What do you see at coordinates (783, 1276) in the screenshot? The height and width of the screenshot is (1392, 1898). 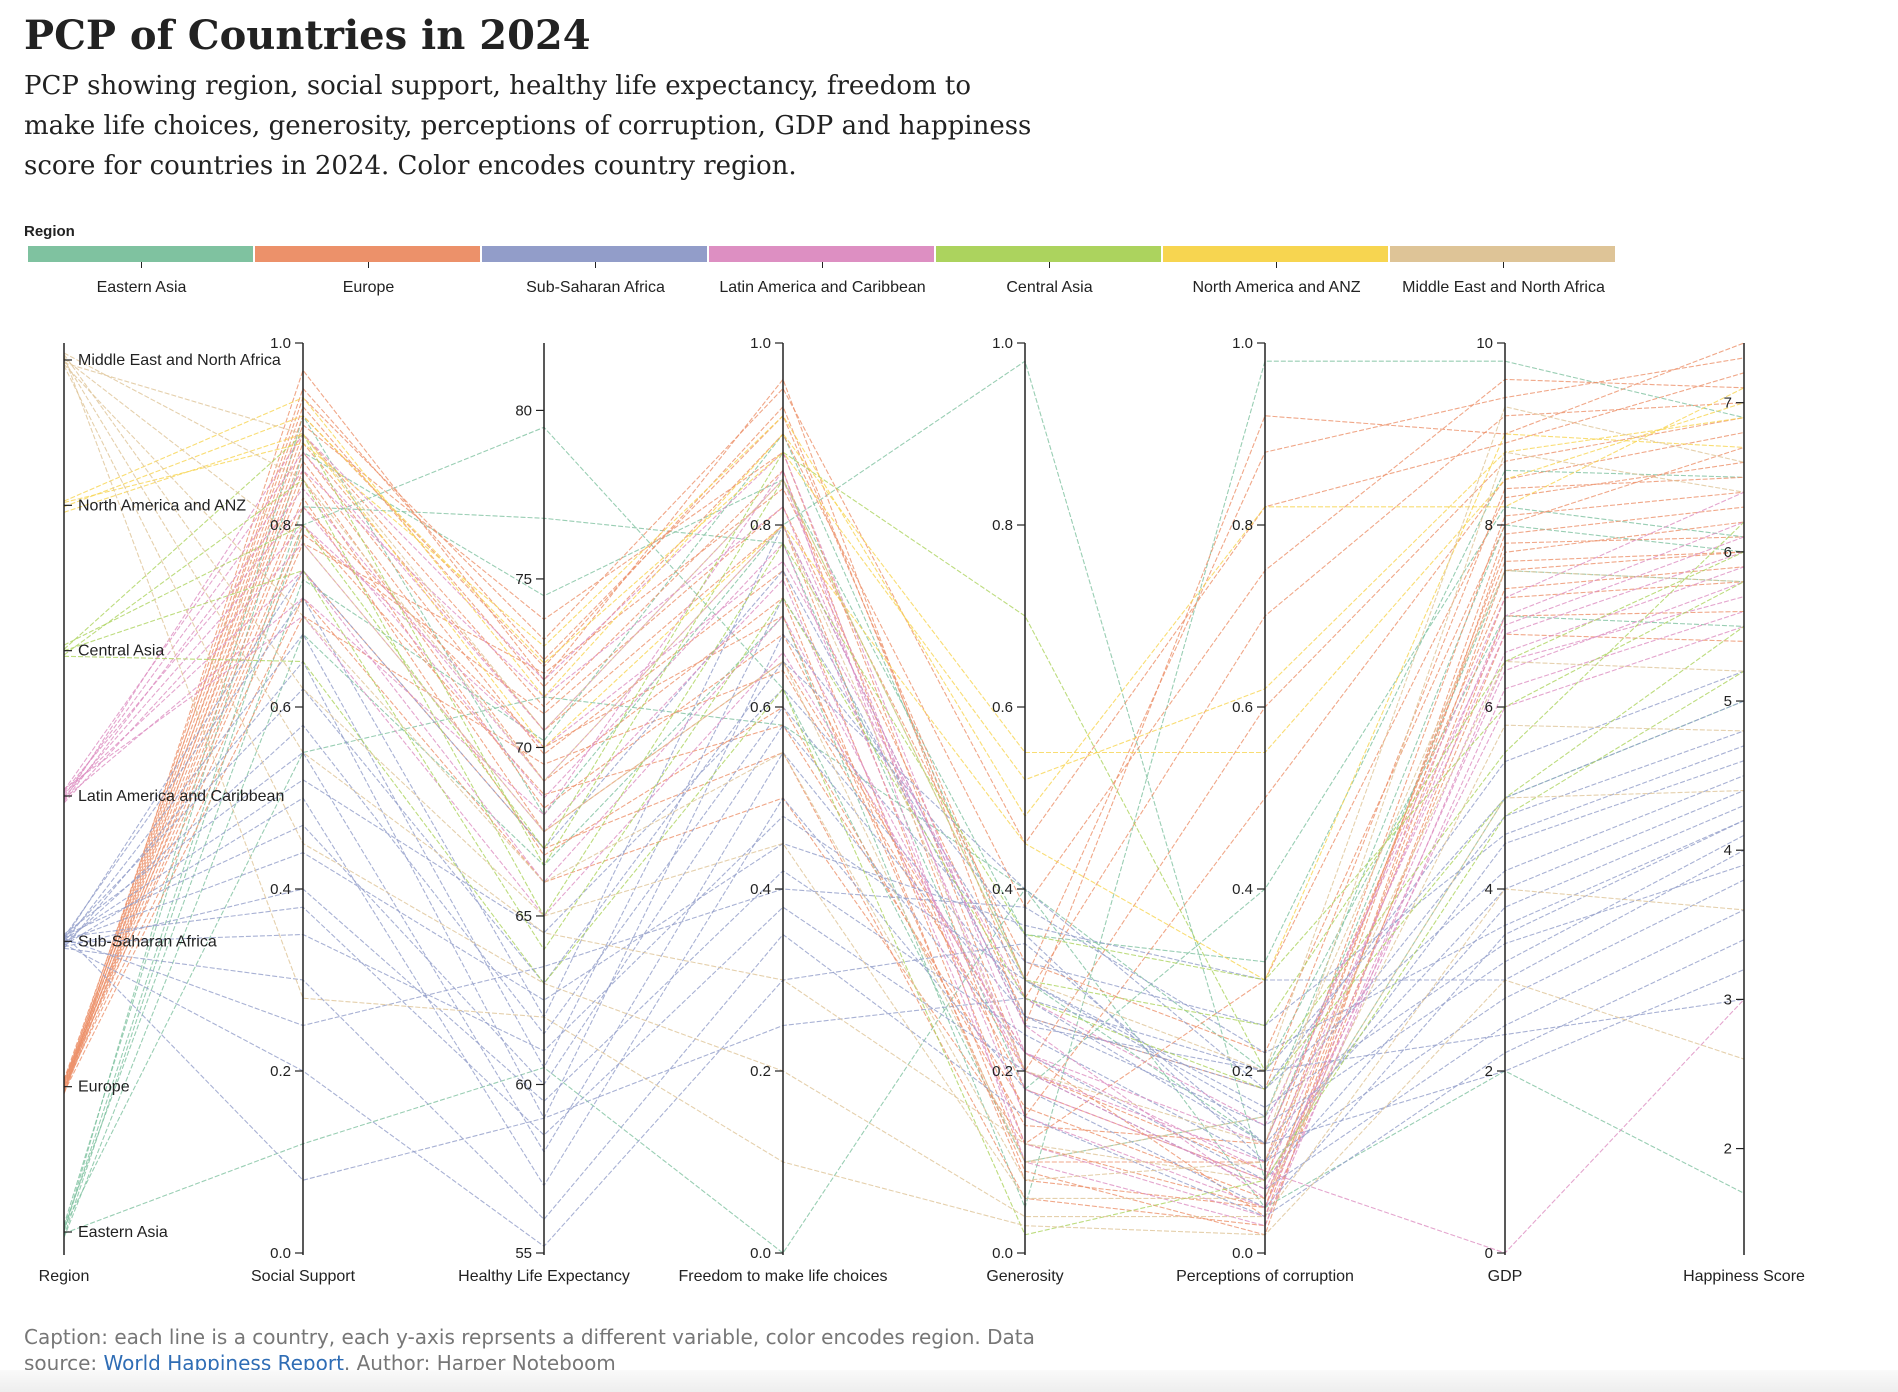 I see `axis-title-freedom-to-make-life-choices: Freedom to make life choices` at bounding box center [783, 1276].